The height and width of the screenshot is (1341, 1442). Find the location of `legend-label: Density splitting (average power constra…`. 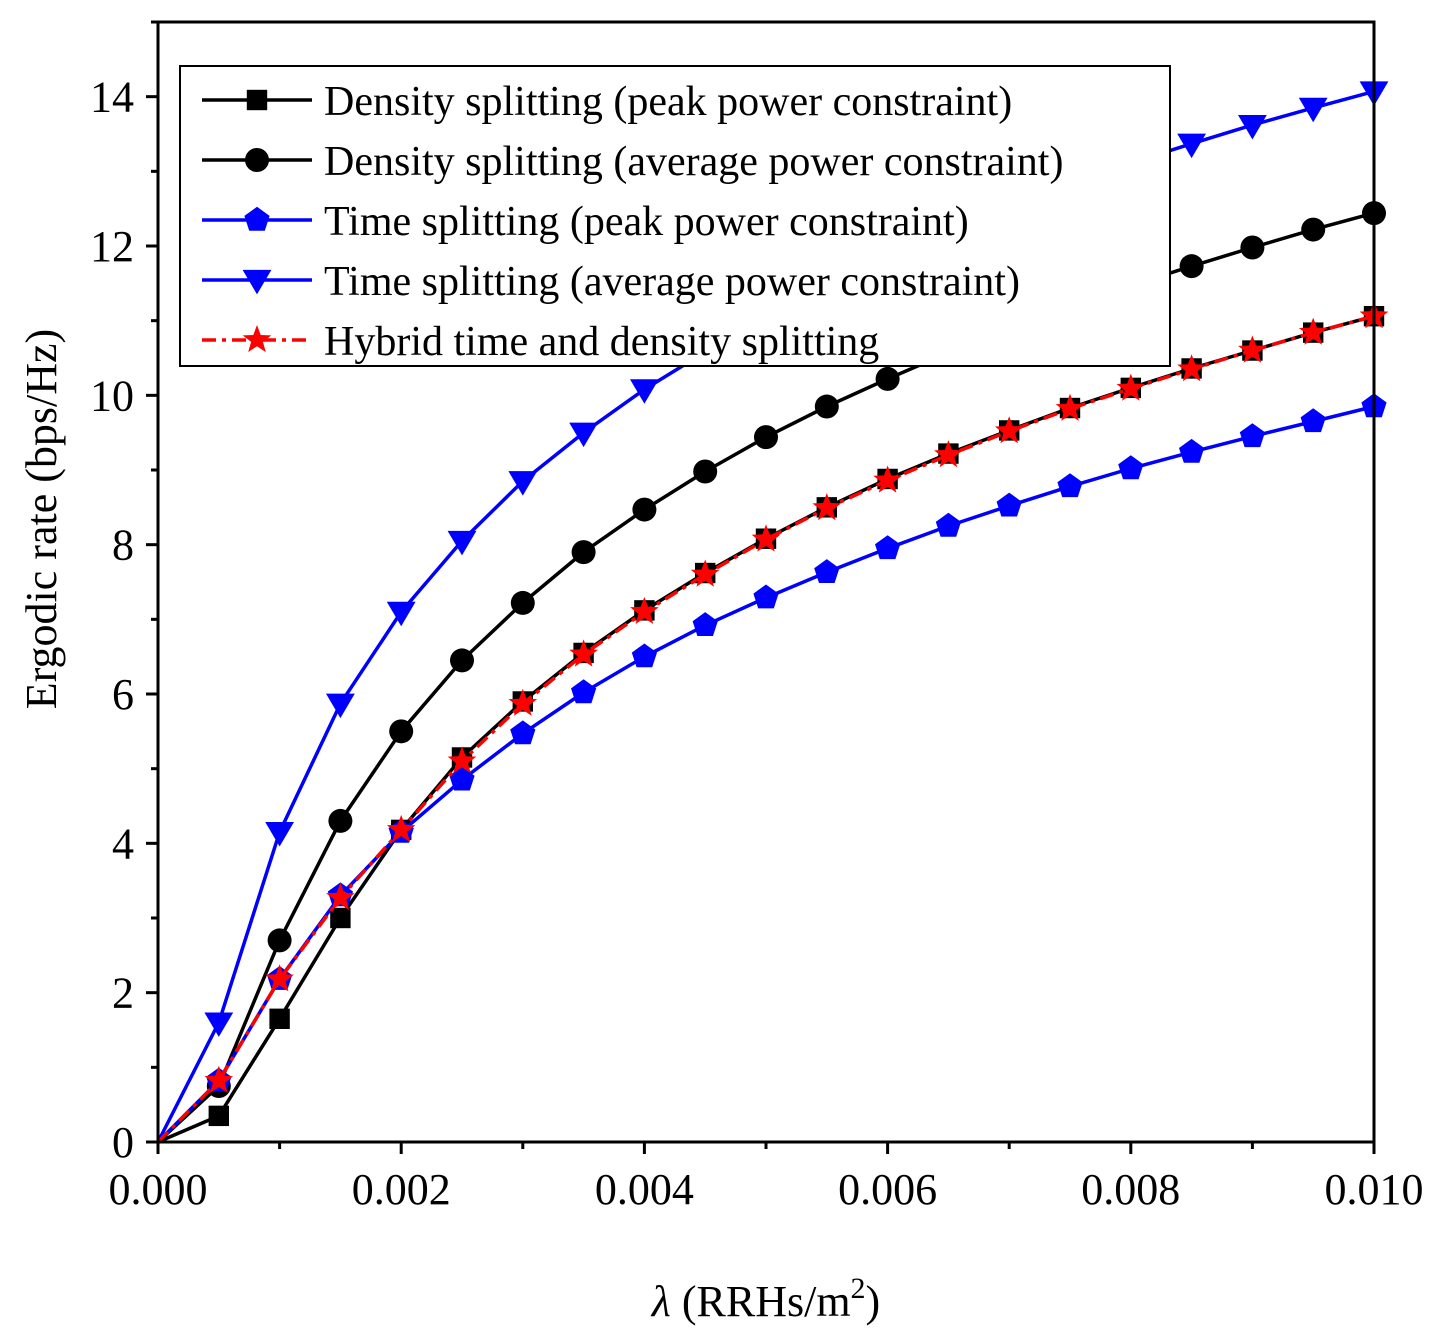

legend-label: Density splitting (average power constra… is located at coordinates (693, 162).